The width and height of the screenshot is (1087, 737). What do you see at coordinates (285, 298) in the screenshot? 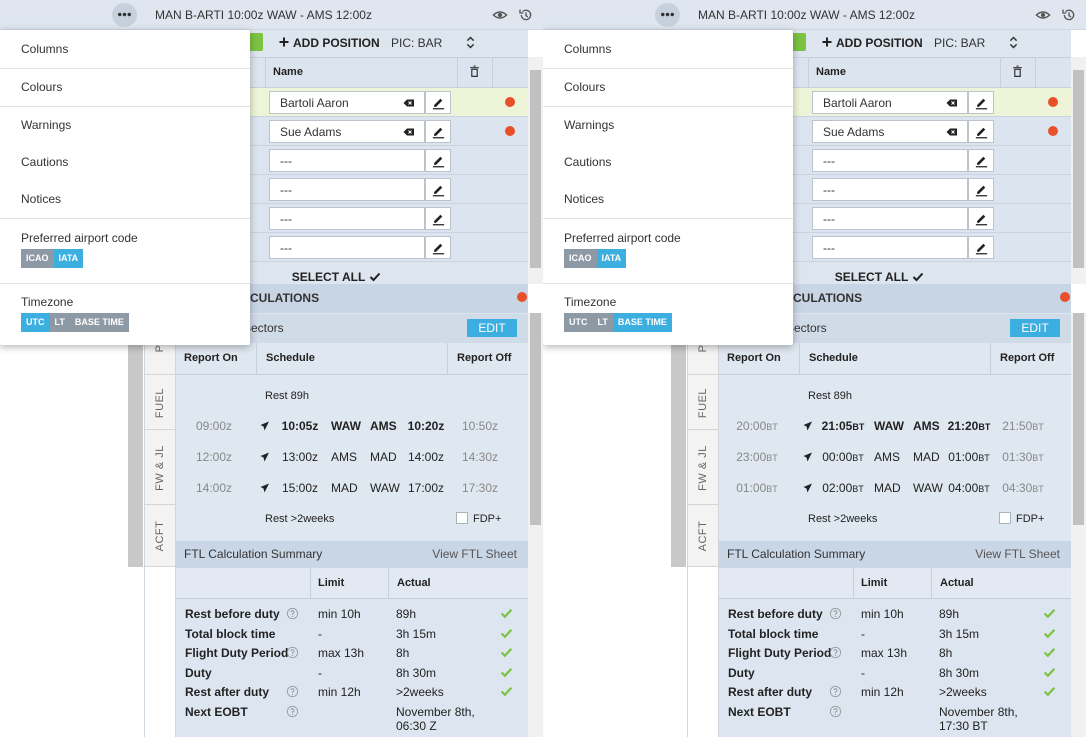
I see `section-title: CULATIONS` at bounding box center [285, 298].